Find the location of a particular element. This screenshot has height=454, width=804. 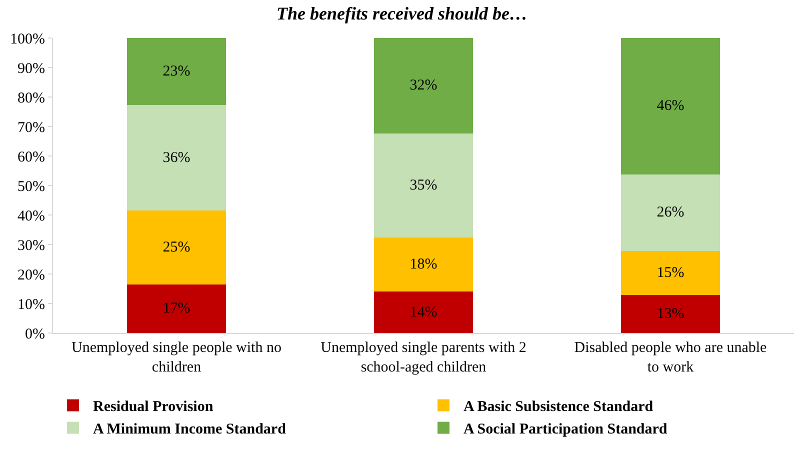

data-label: 26% is located at coordinates (670, 212).